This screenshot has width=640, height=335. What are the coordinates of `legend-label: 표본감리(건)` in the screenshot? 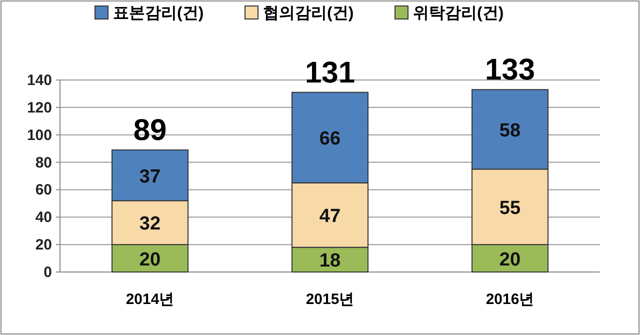 It's located at (158, 13).